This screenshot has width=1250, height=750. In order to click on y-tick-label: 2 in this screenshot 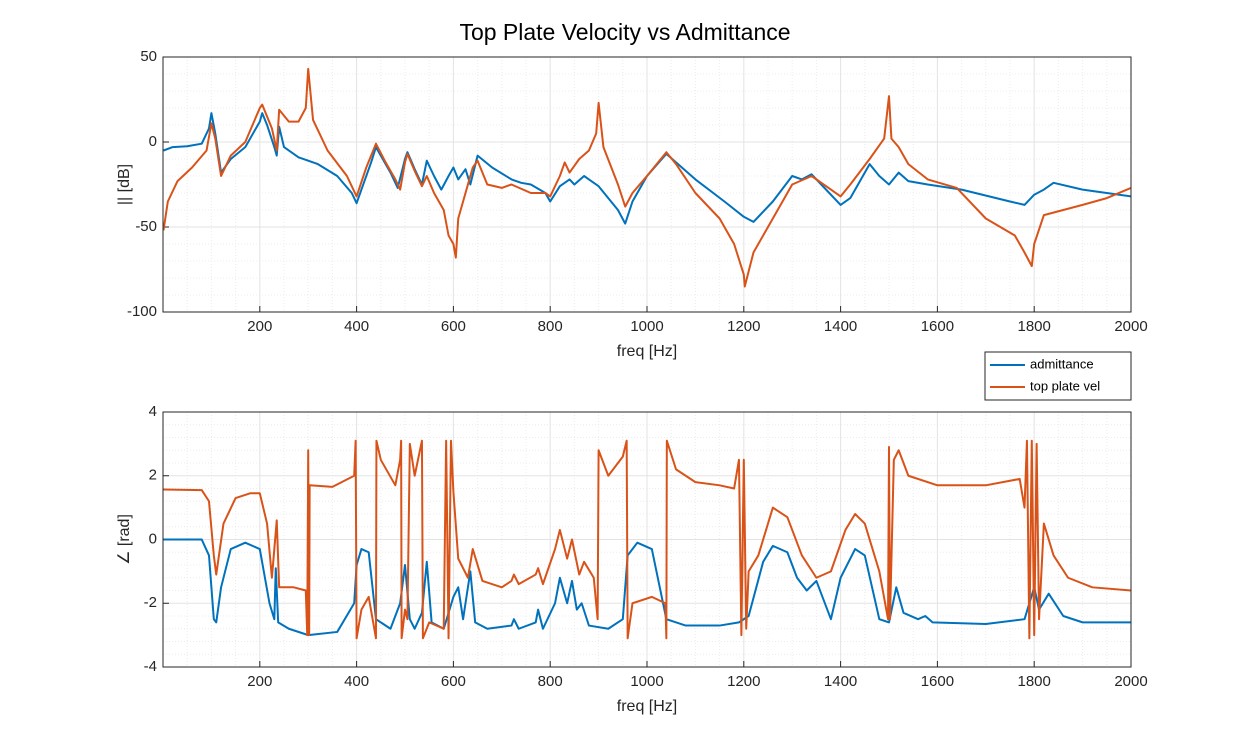, I will do `click(153, 475)`.